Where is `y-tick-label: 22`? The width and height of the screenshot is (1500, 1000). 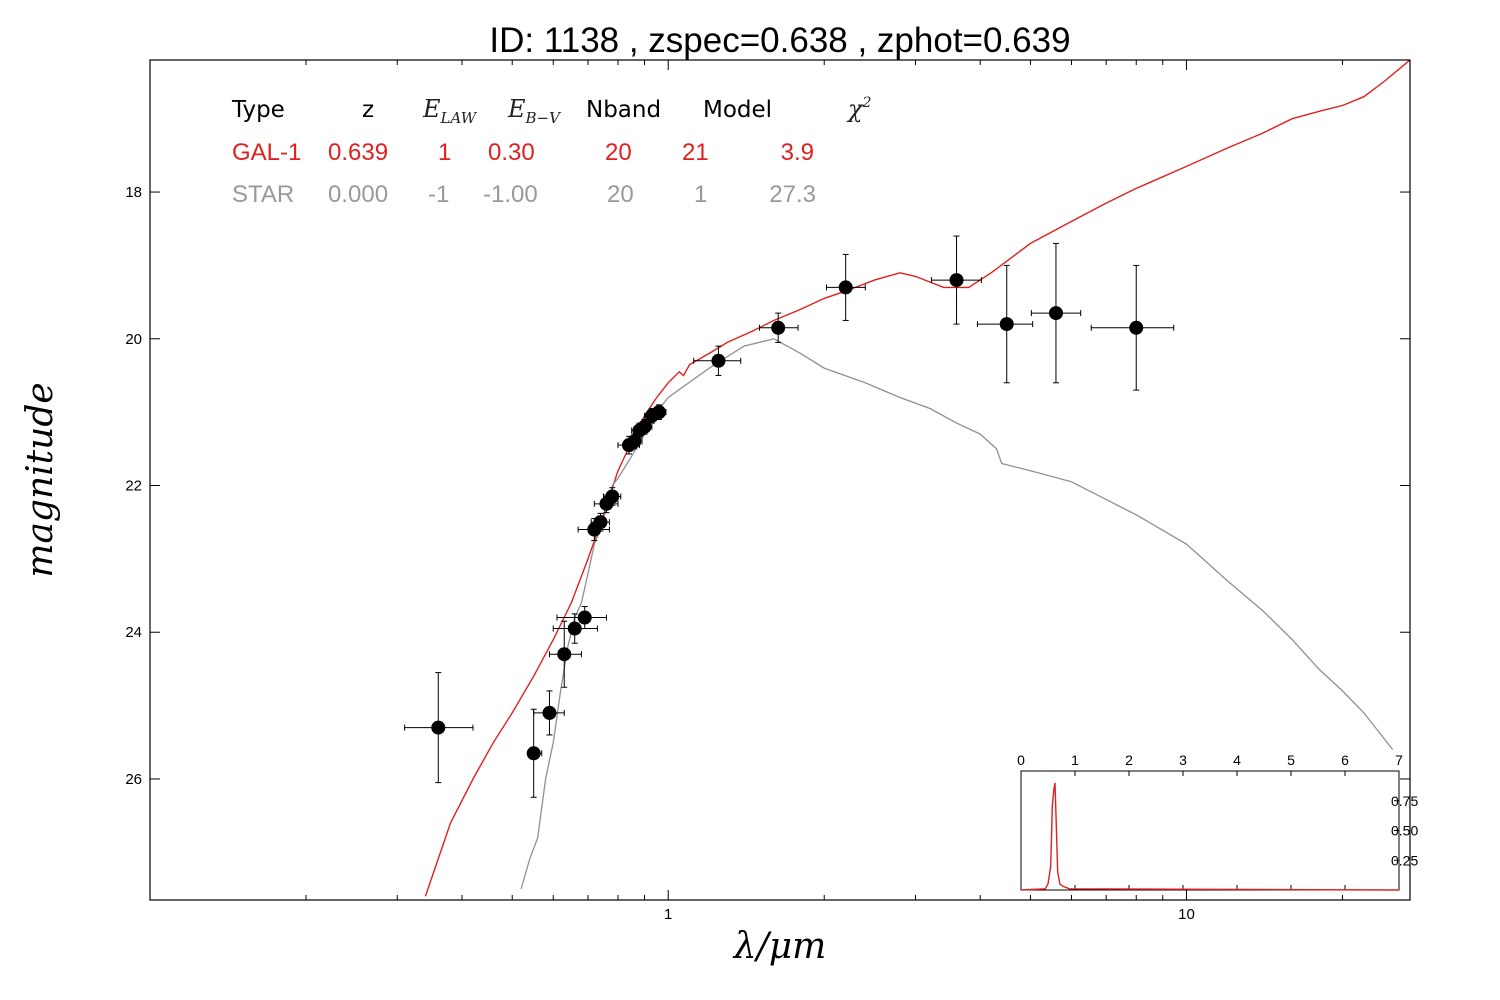
y-tick-label: 22 is located at coordinates (133, 486).